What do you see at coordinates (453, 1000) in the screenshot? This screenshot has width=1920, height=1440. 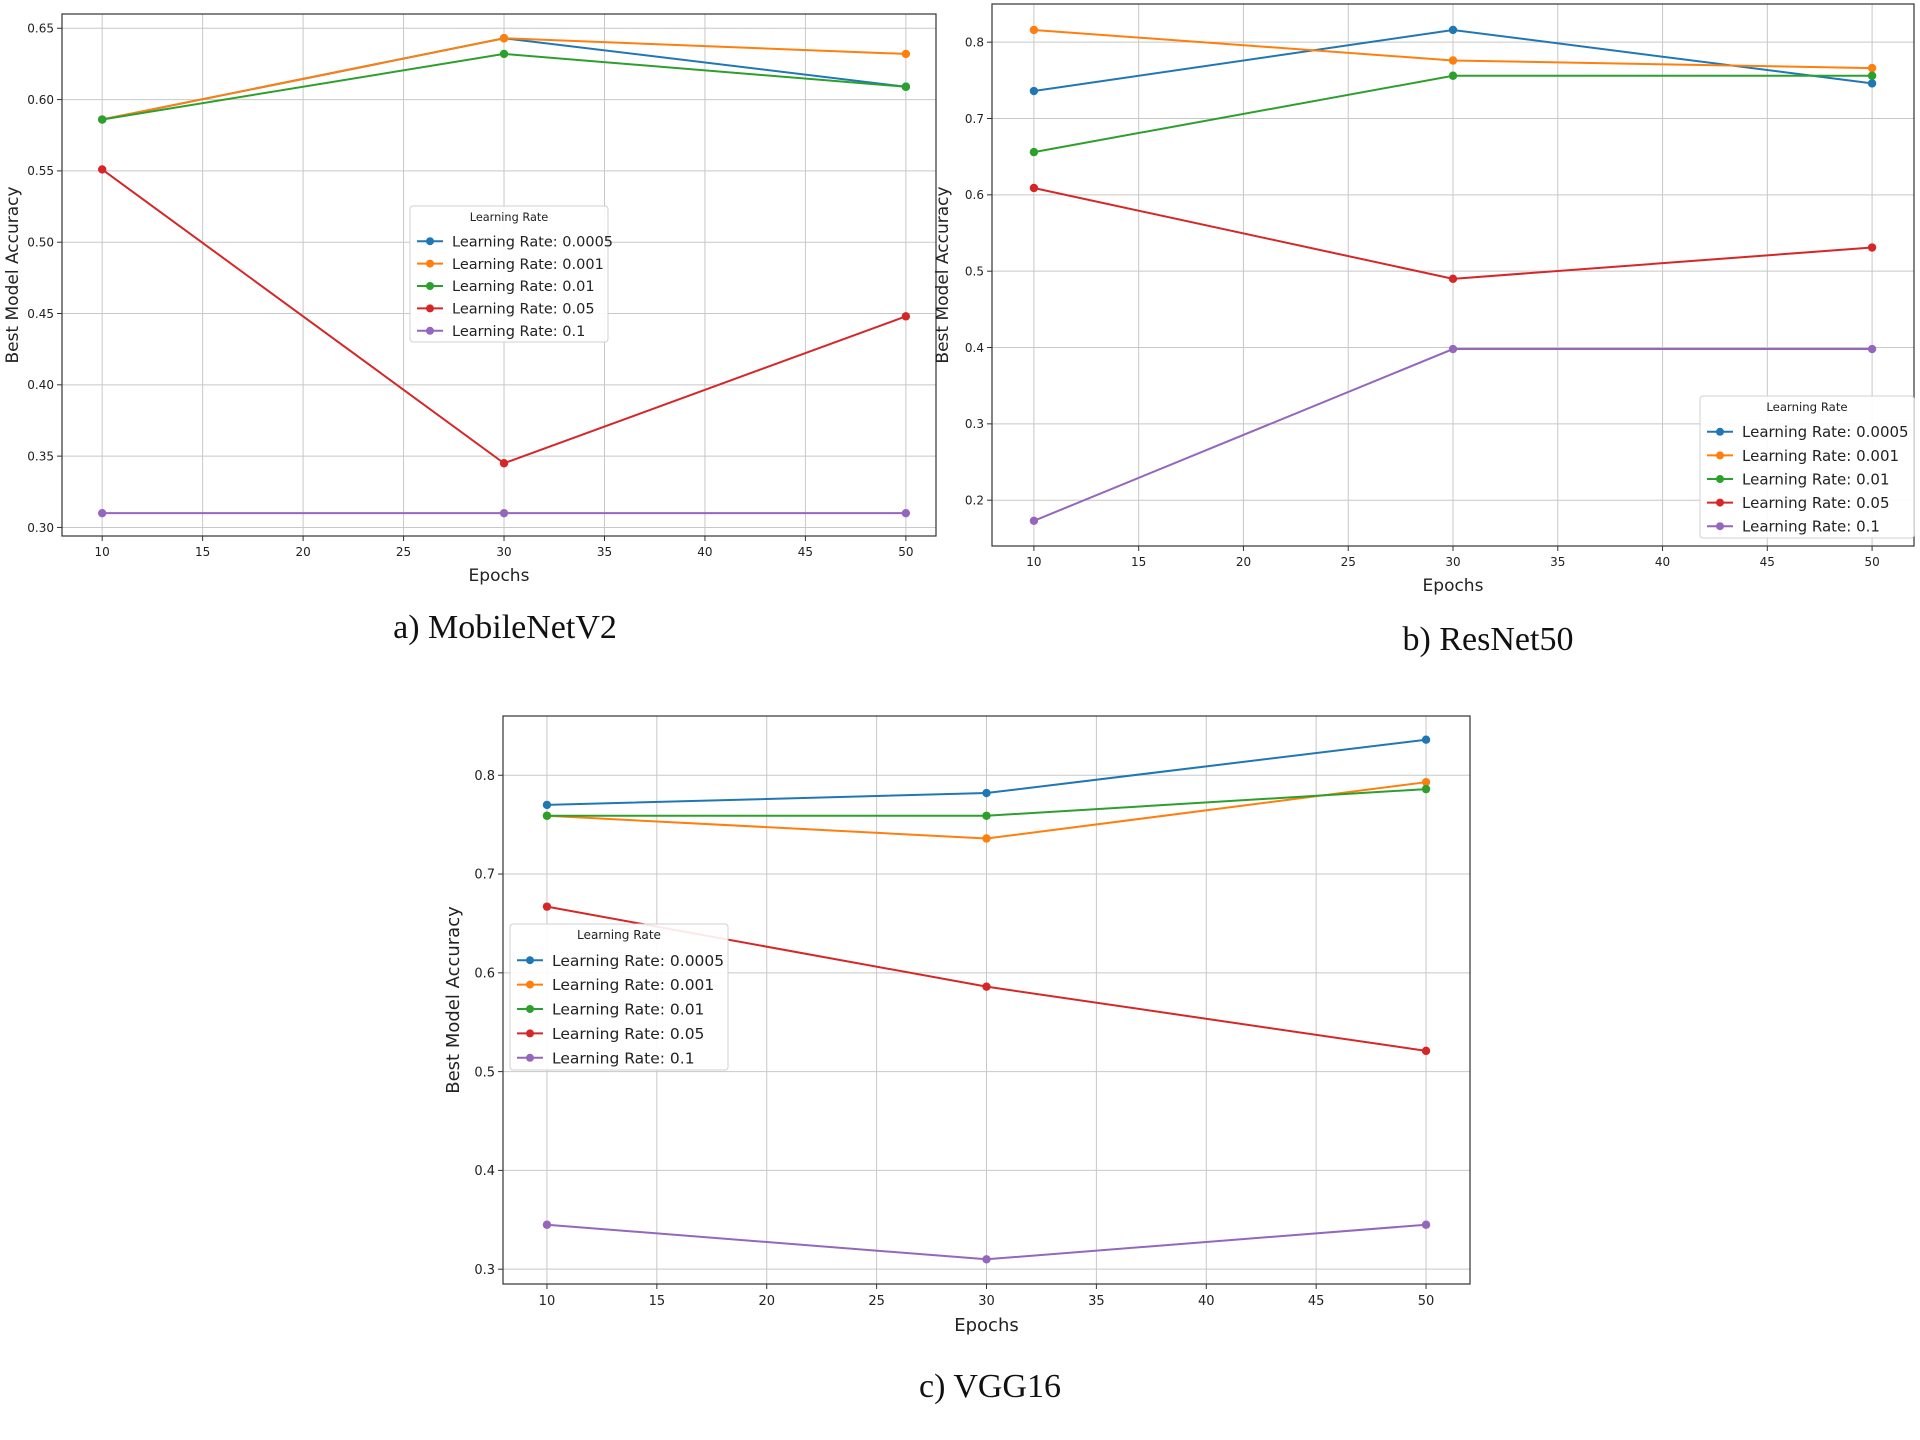 I see `y-axis-label: Best Model Accuracy` at bounding box center [453, 1000].